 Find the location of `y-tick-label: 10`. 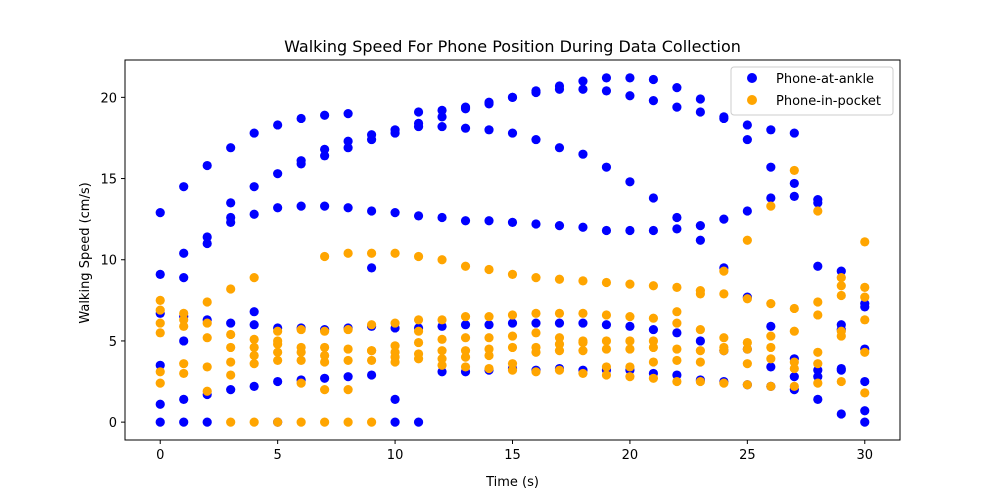

y-tick-label: 10 is located at coordinates (108, 261).